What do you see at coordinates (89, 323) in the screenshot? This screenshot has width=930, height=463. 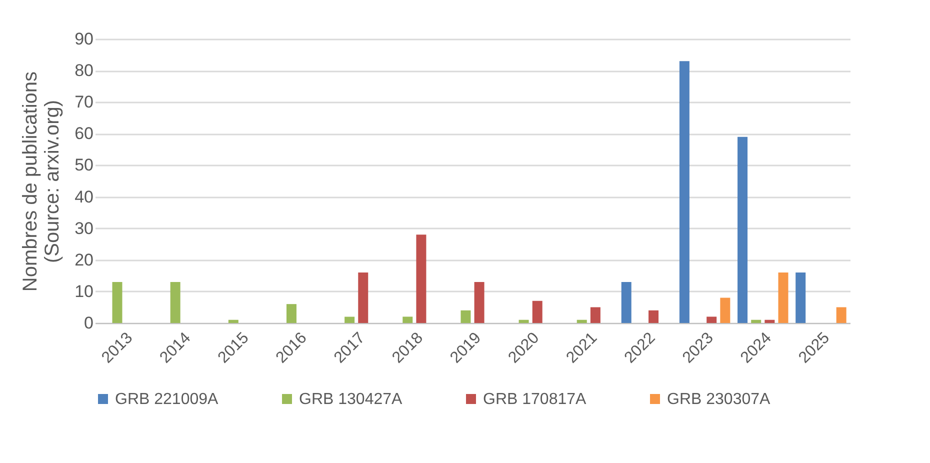 I see `y-tick-label: 0` at bounding box center [89, 323].